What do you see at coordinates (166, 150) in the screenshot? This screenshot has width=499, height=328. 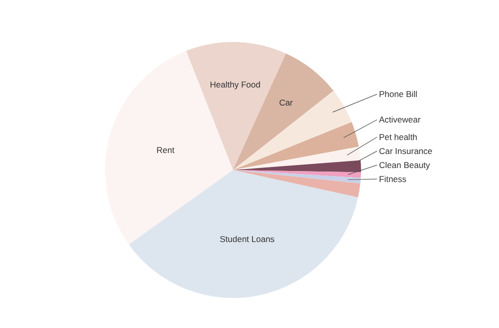 I see `slice-label: Rent` at bounding box center [166, 150].